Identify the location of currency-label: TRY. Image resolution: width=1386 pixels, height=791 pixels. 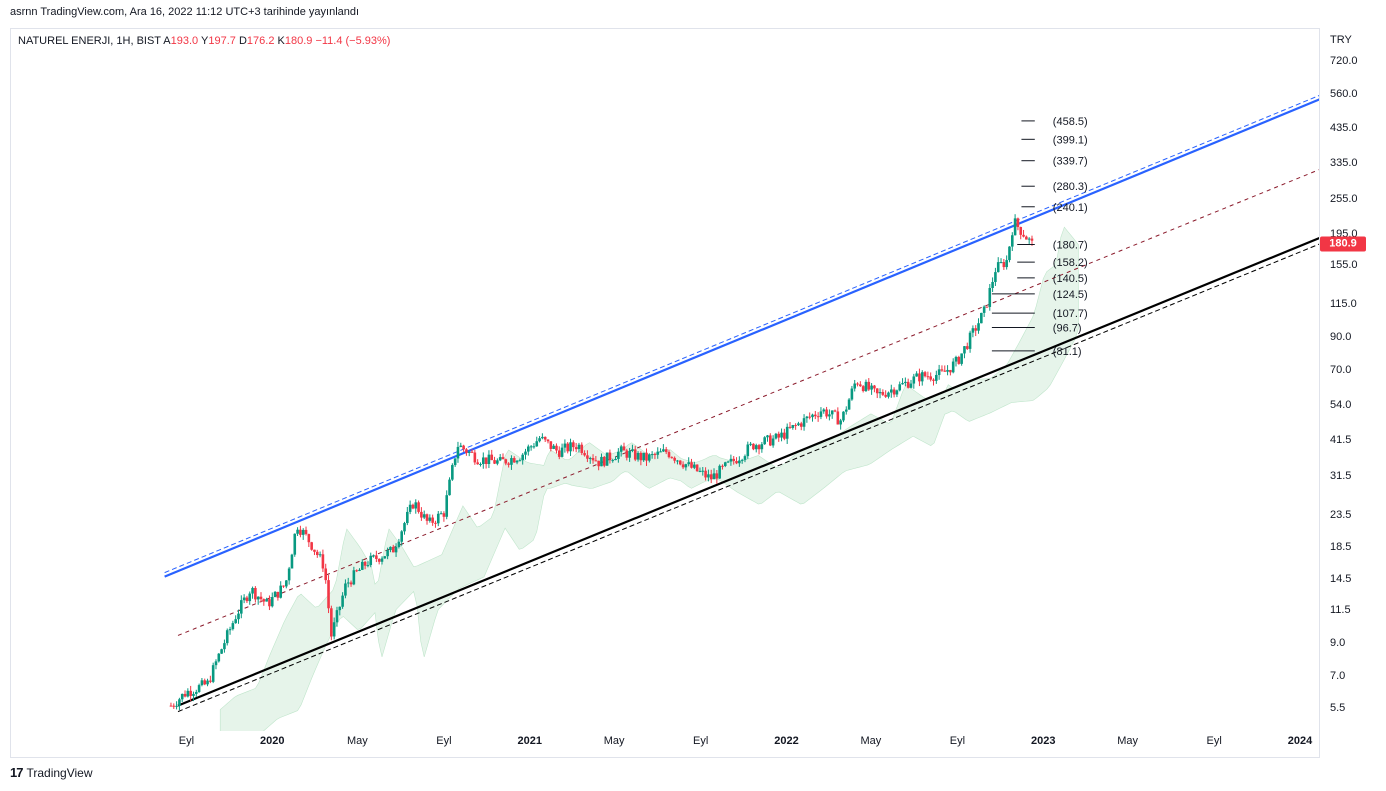
(1341, 40).